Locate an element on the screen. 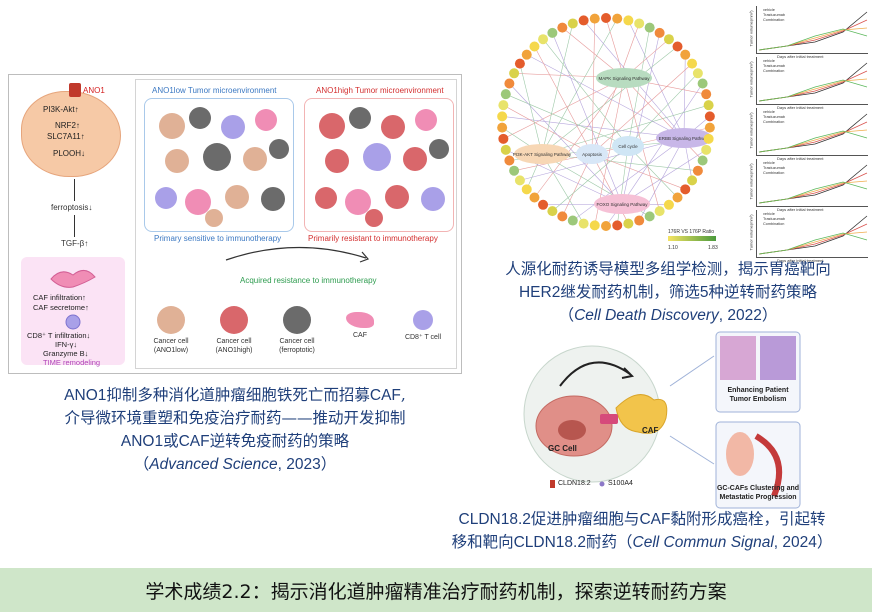  legend-label: Cancer cell (ANO1high) is located at coordinates (234, 346).